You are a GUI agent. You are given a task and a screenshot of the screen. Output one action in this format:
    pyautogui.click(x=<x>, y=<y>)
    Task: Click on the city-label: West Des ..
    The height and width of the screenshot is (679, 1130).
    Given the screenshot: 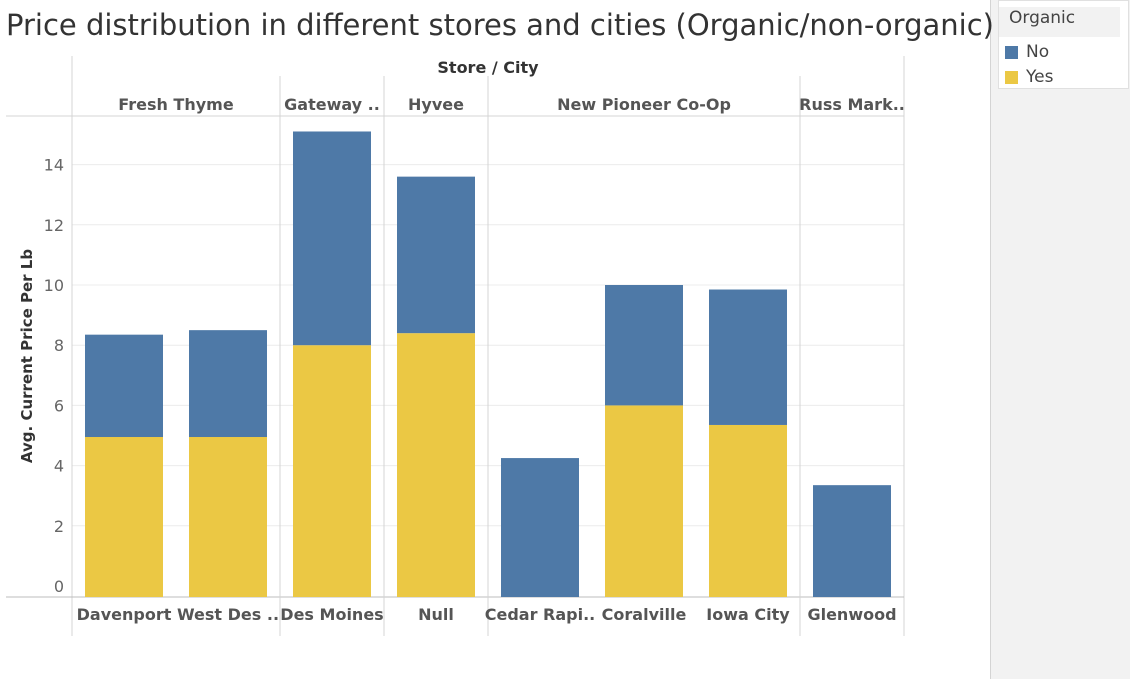 What is the action you would take?
    pyautogui.click(x=228, y=614)
    